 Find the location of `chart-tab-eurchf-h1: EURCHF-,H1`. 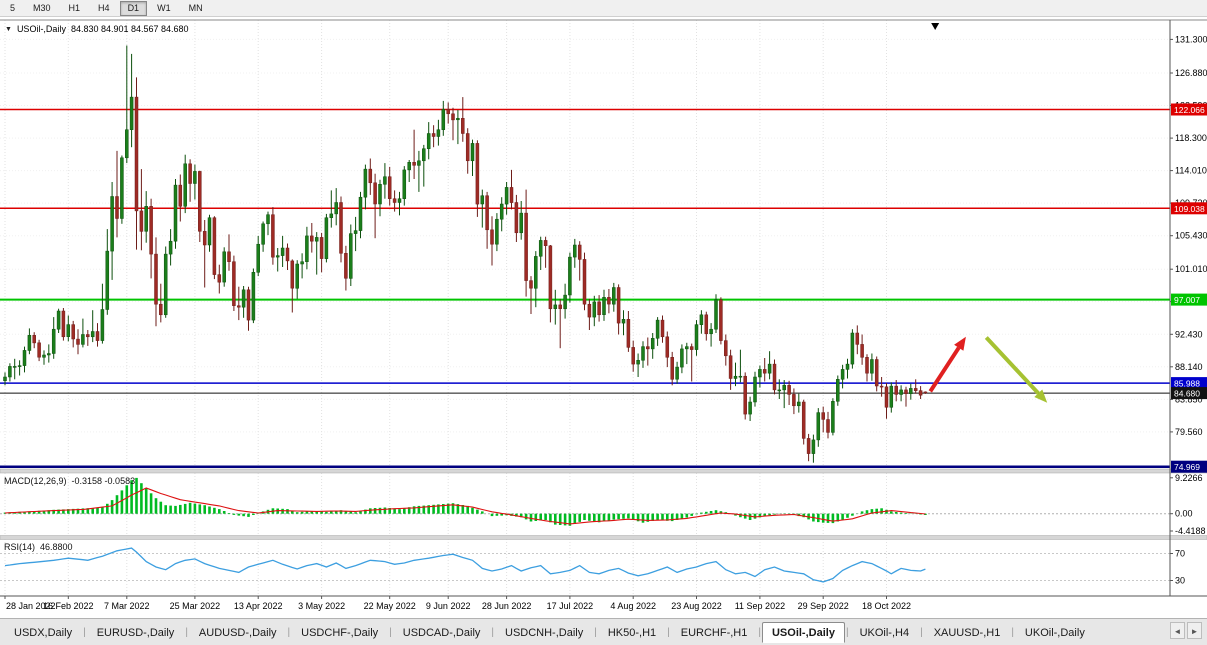

chart-tab-eurchf-h1: EURCHF-,H1 is located at coordinates (714, 633).